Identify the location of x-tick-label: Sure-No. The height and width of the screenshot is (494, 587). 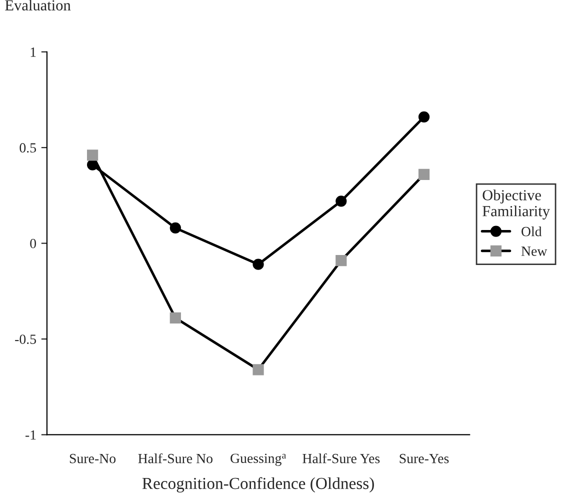
(93, 459).